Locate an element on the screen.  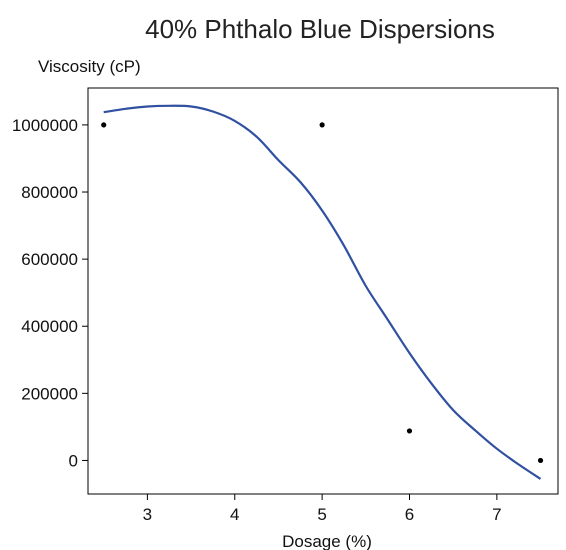
x-tick-label: 4 is located at coordinates (234, 514).